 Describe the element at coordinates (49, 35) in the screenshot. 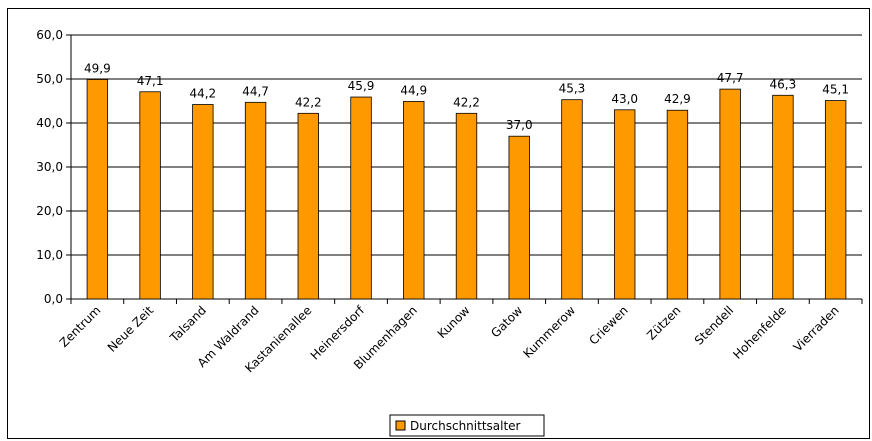

I see `y-tick-label: 60,0` at that location.